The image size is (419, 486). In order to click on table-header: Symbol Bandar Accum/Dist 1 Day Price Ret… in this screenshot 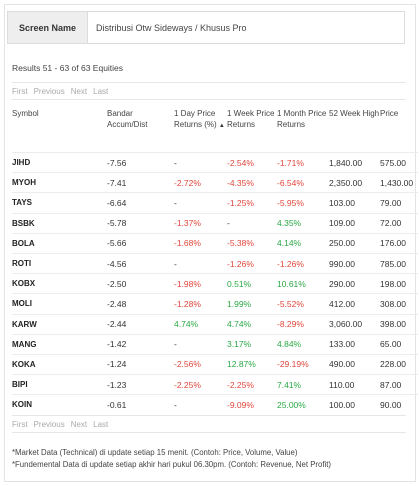, I will do `click(215, 129)`.